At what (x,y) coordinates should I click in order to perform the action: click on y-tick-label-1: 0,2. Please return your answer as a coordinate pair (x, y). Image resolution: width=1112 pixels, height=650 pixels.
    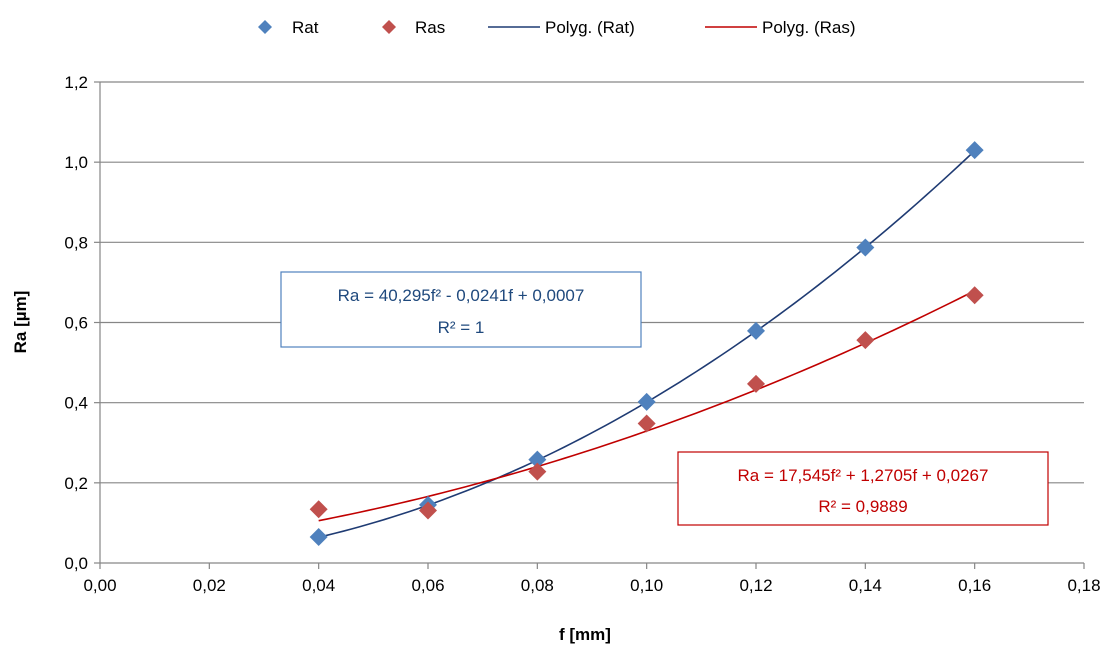
    Looking at the image, I should click on (76, 483).